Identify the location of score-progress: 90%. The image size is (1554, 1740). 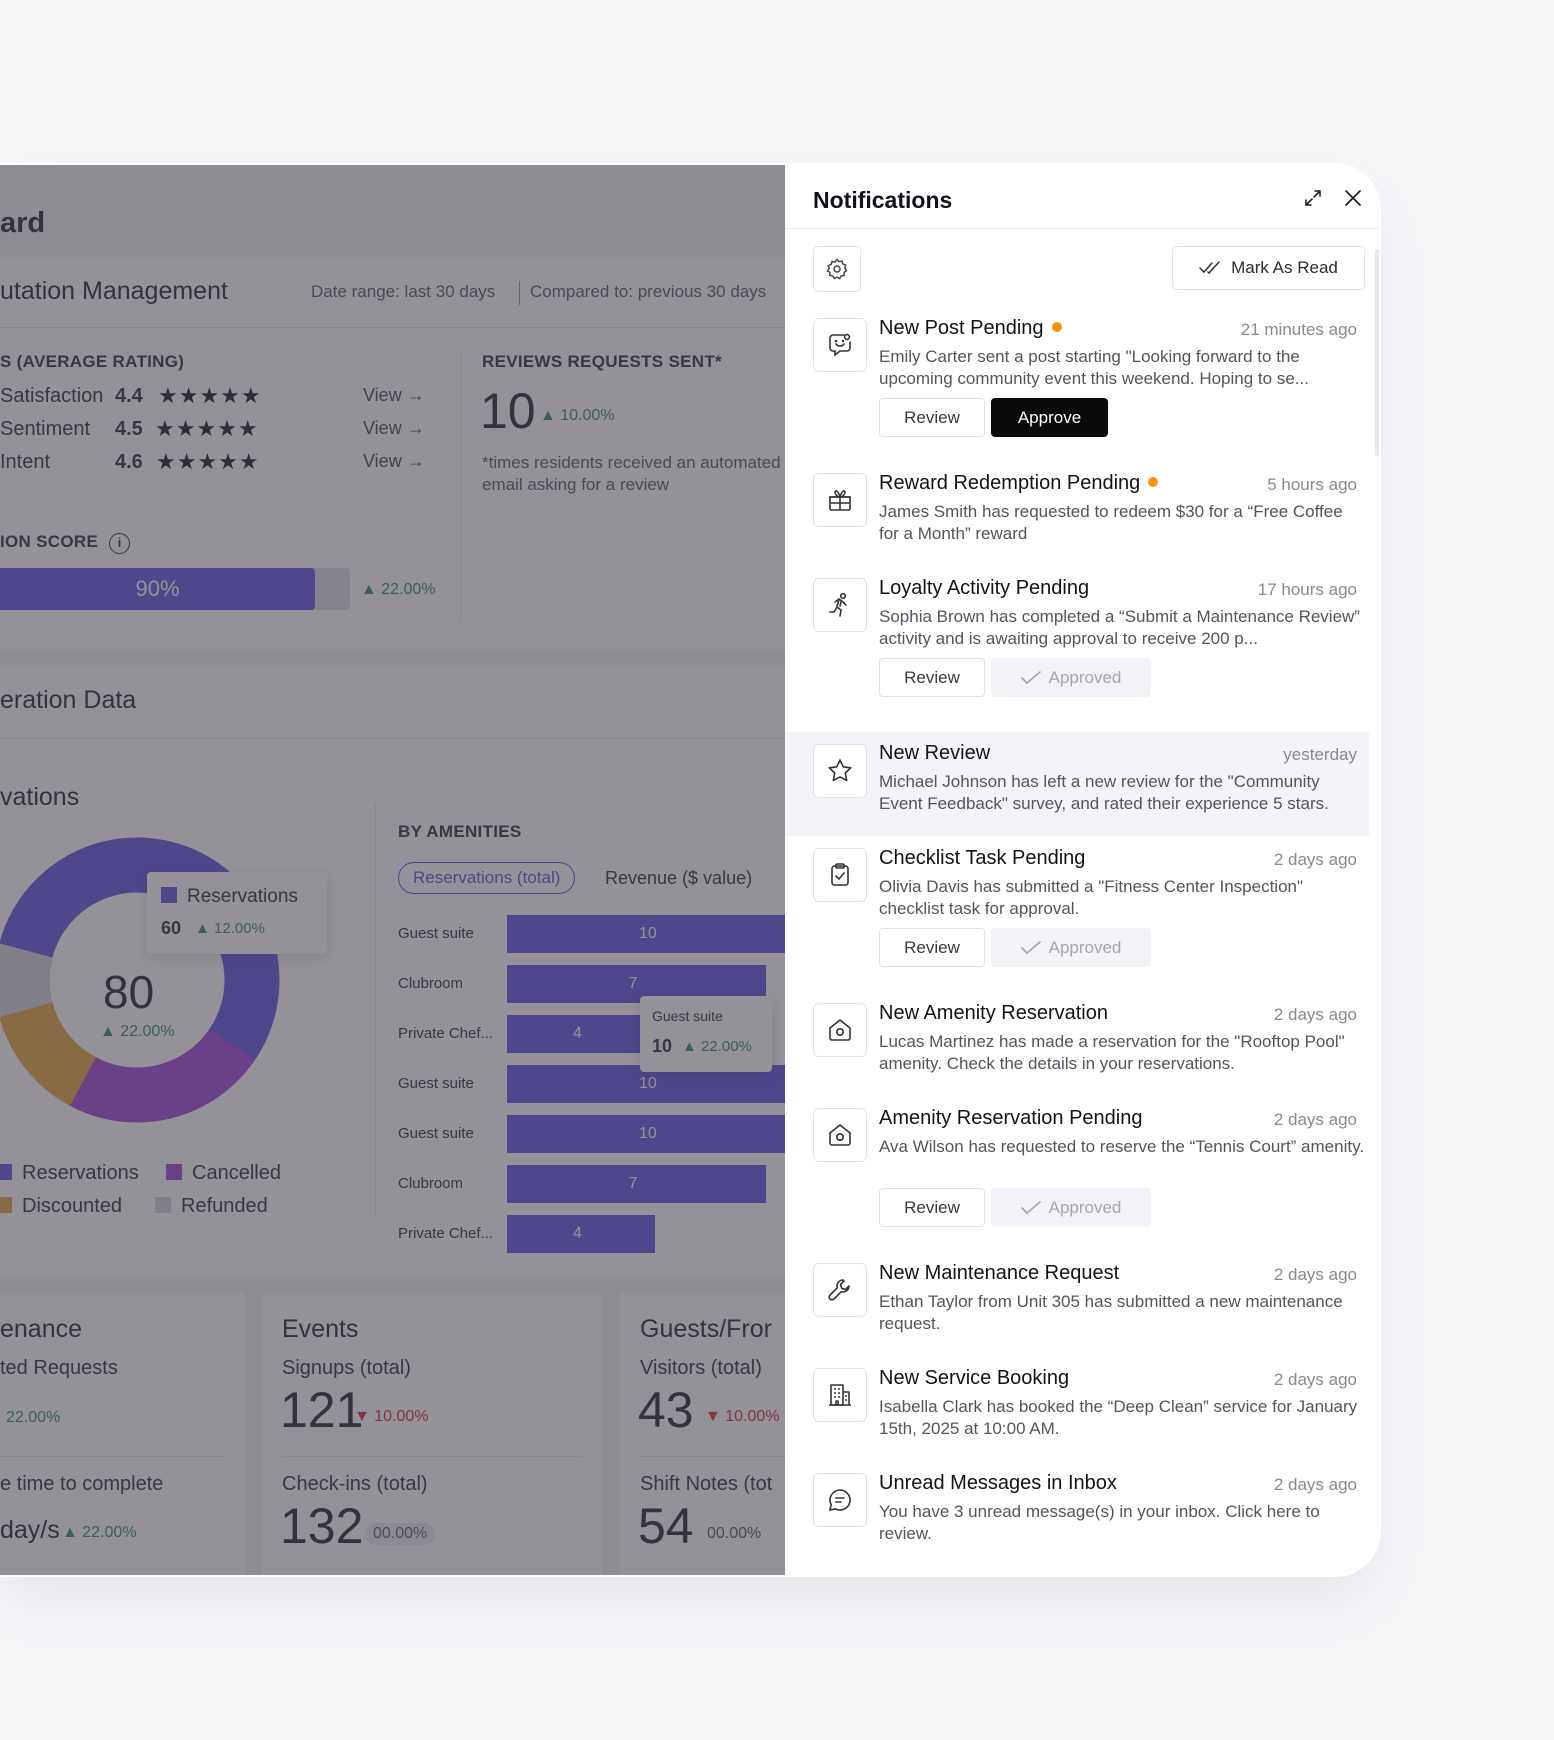
(175, 589).